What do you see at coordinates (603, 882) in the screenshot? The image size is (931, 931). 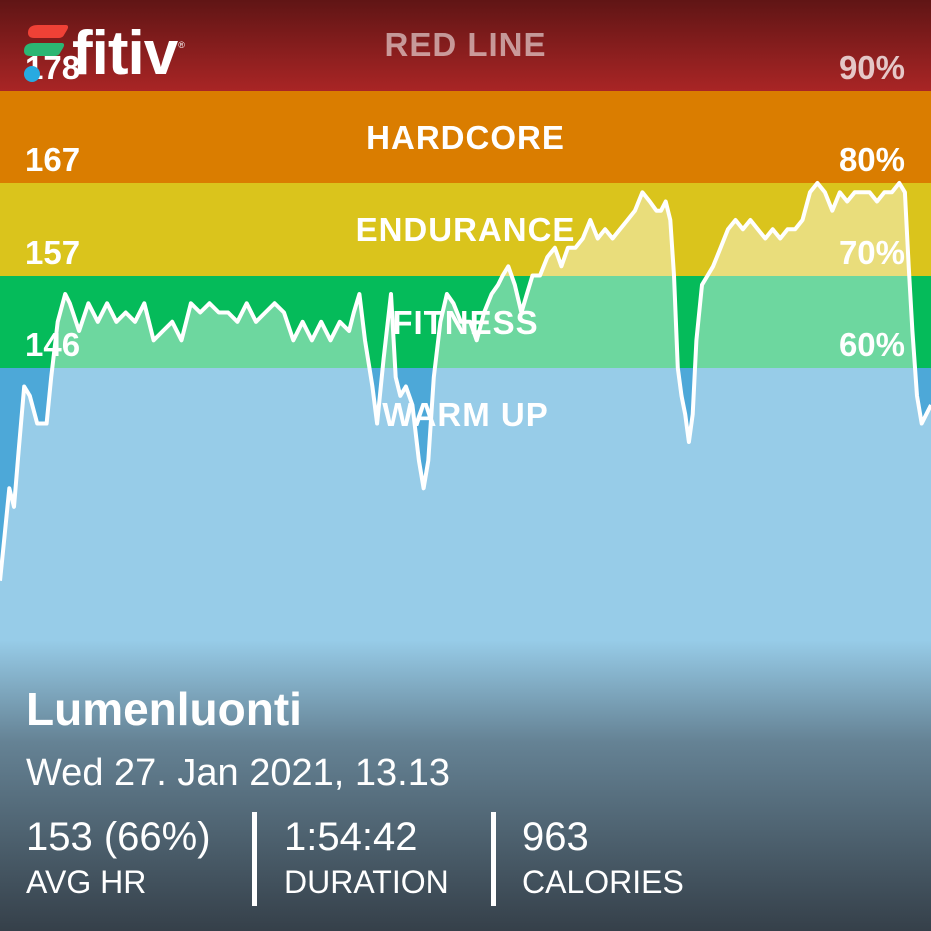 I see `stat-calories-label: CALORIES` at bounding box center [603, 882].